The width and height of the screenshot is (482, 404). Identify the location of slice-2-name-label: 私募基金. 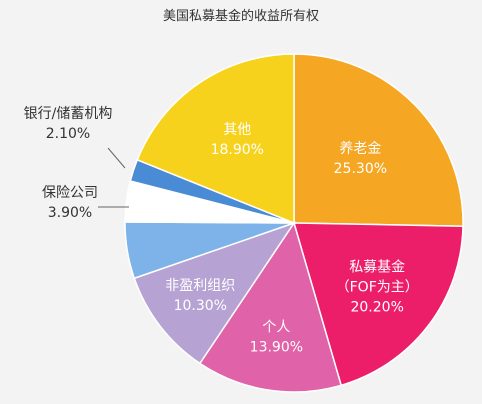
(377, 267).